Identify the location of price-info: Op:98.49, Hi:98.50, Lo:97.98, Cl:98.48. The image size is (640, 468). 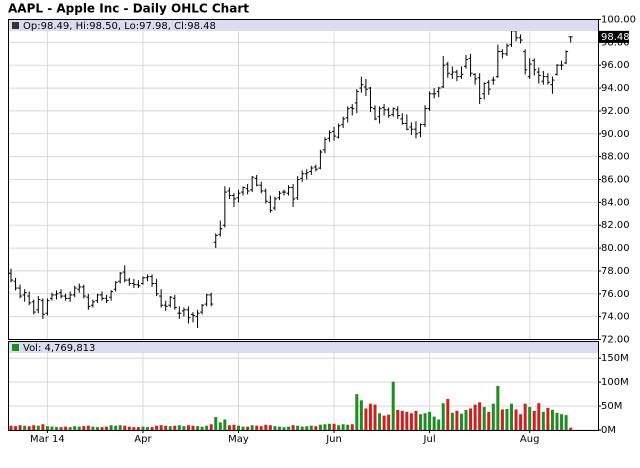
(119, 26).